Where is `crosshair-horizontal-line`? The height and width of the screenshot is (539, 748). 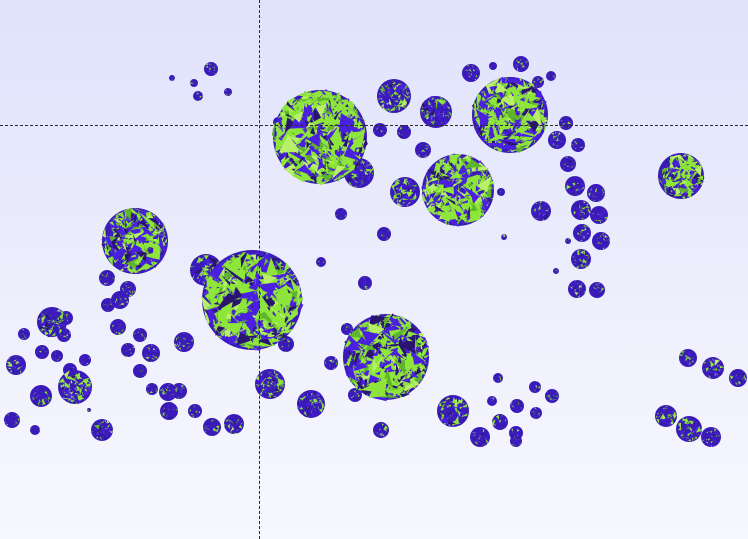 crosshair-horizontal-line is located at coordinates (374, 125).